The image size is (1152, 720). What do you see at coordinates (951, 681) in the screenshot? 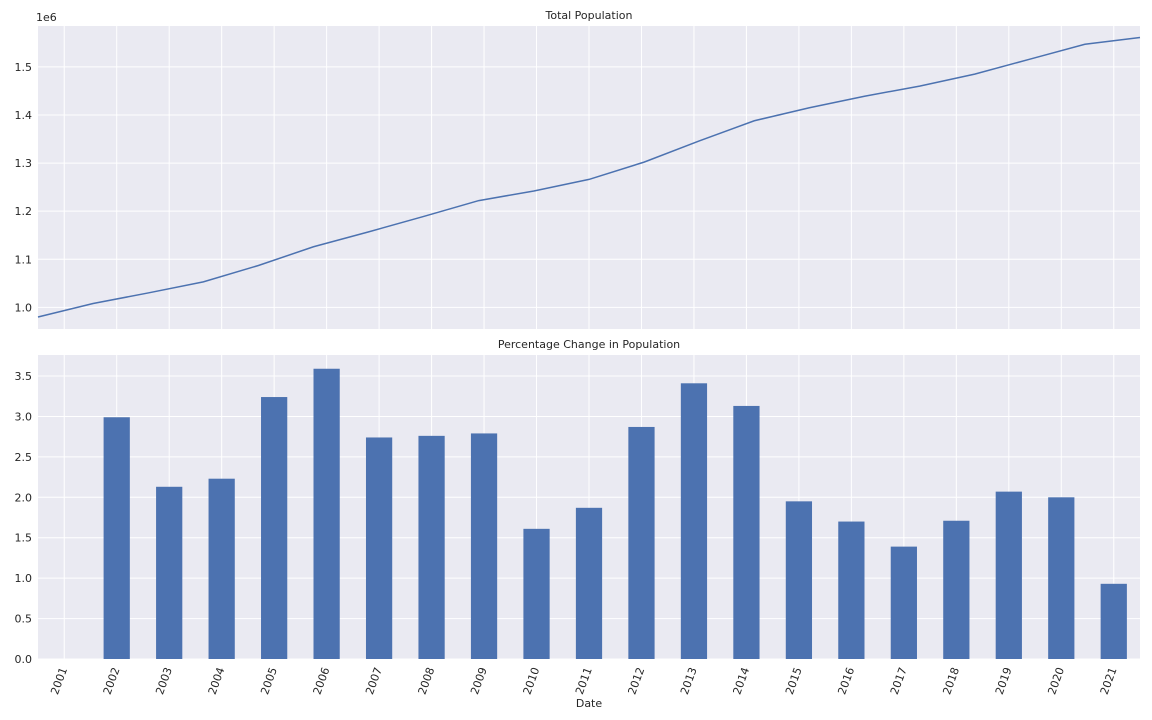
I see `bottom-x-tick-label: 2018` at bounding box center [951, 681].